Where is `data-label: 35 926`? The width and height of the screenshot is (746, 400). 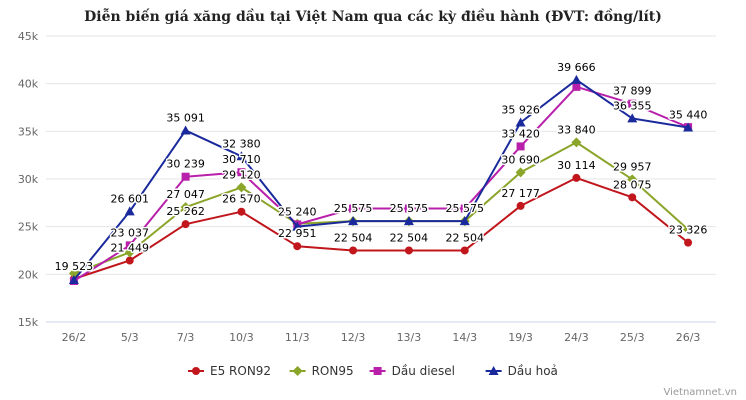
data-label: 35 926 is located at coordinates (520, 110).